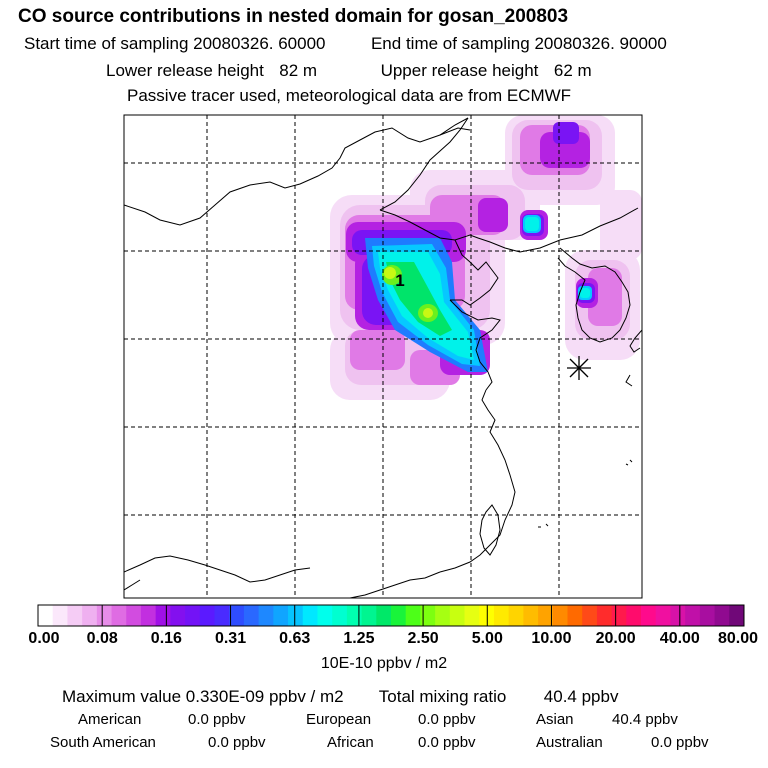 The image size is (768, 768). What do you see at coordinates (185, 70) in the screenshot?
I see `lower-release-label: Lower release height` at bounding box center [185, 70].